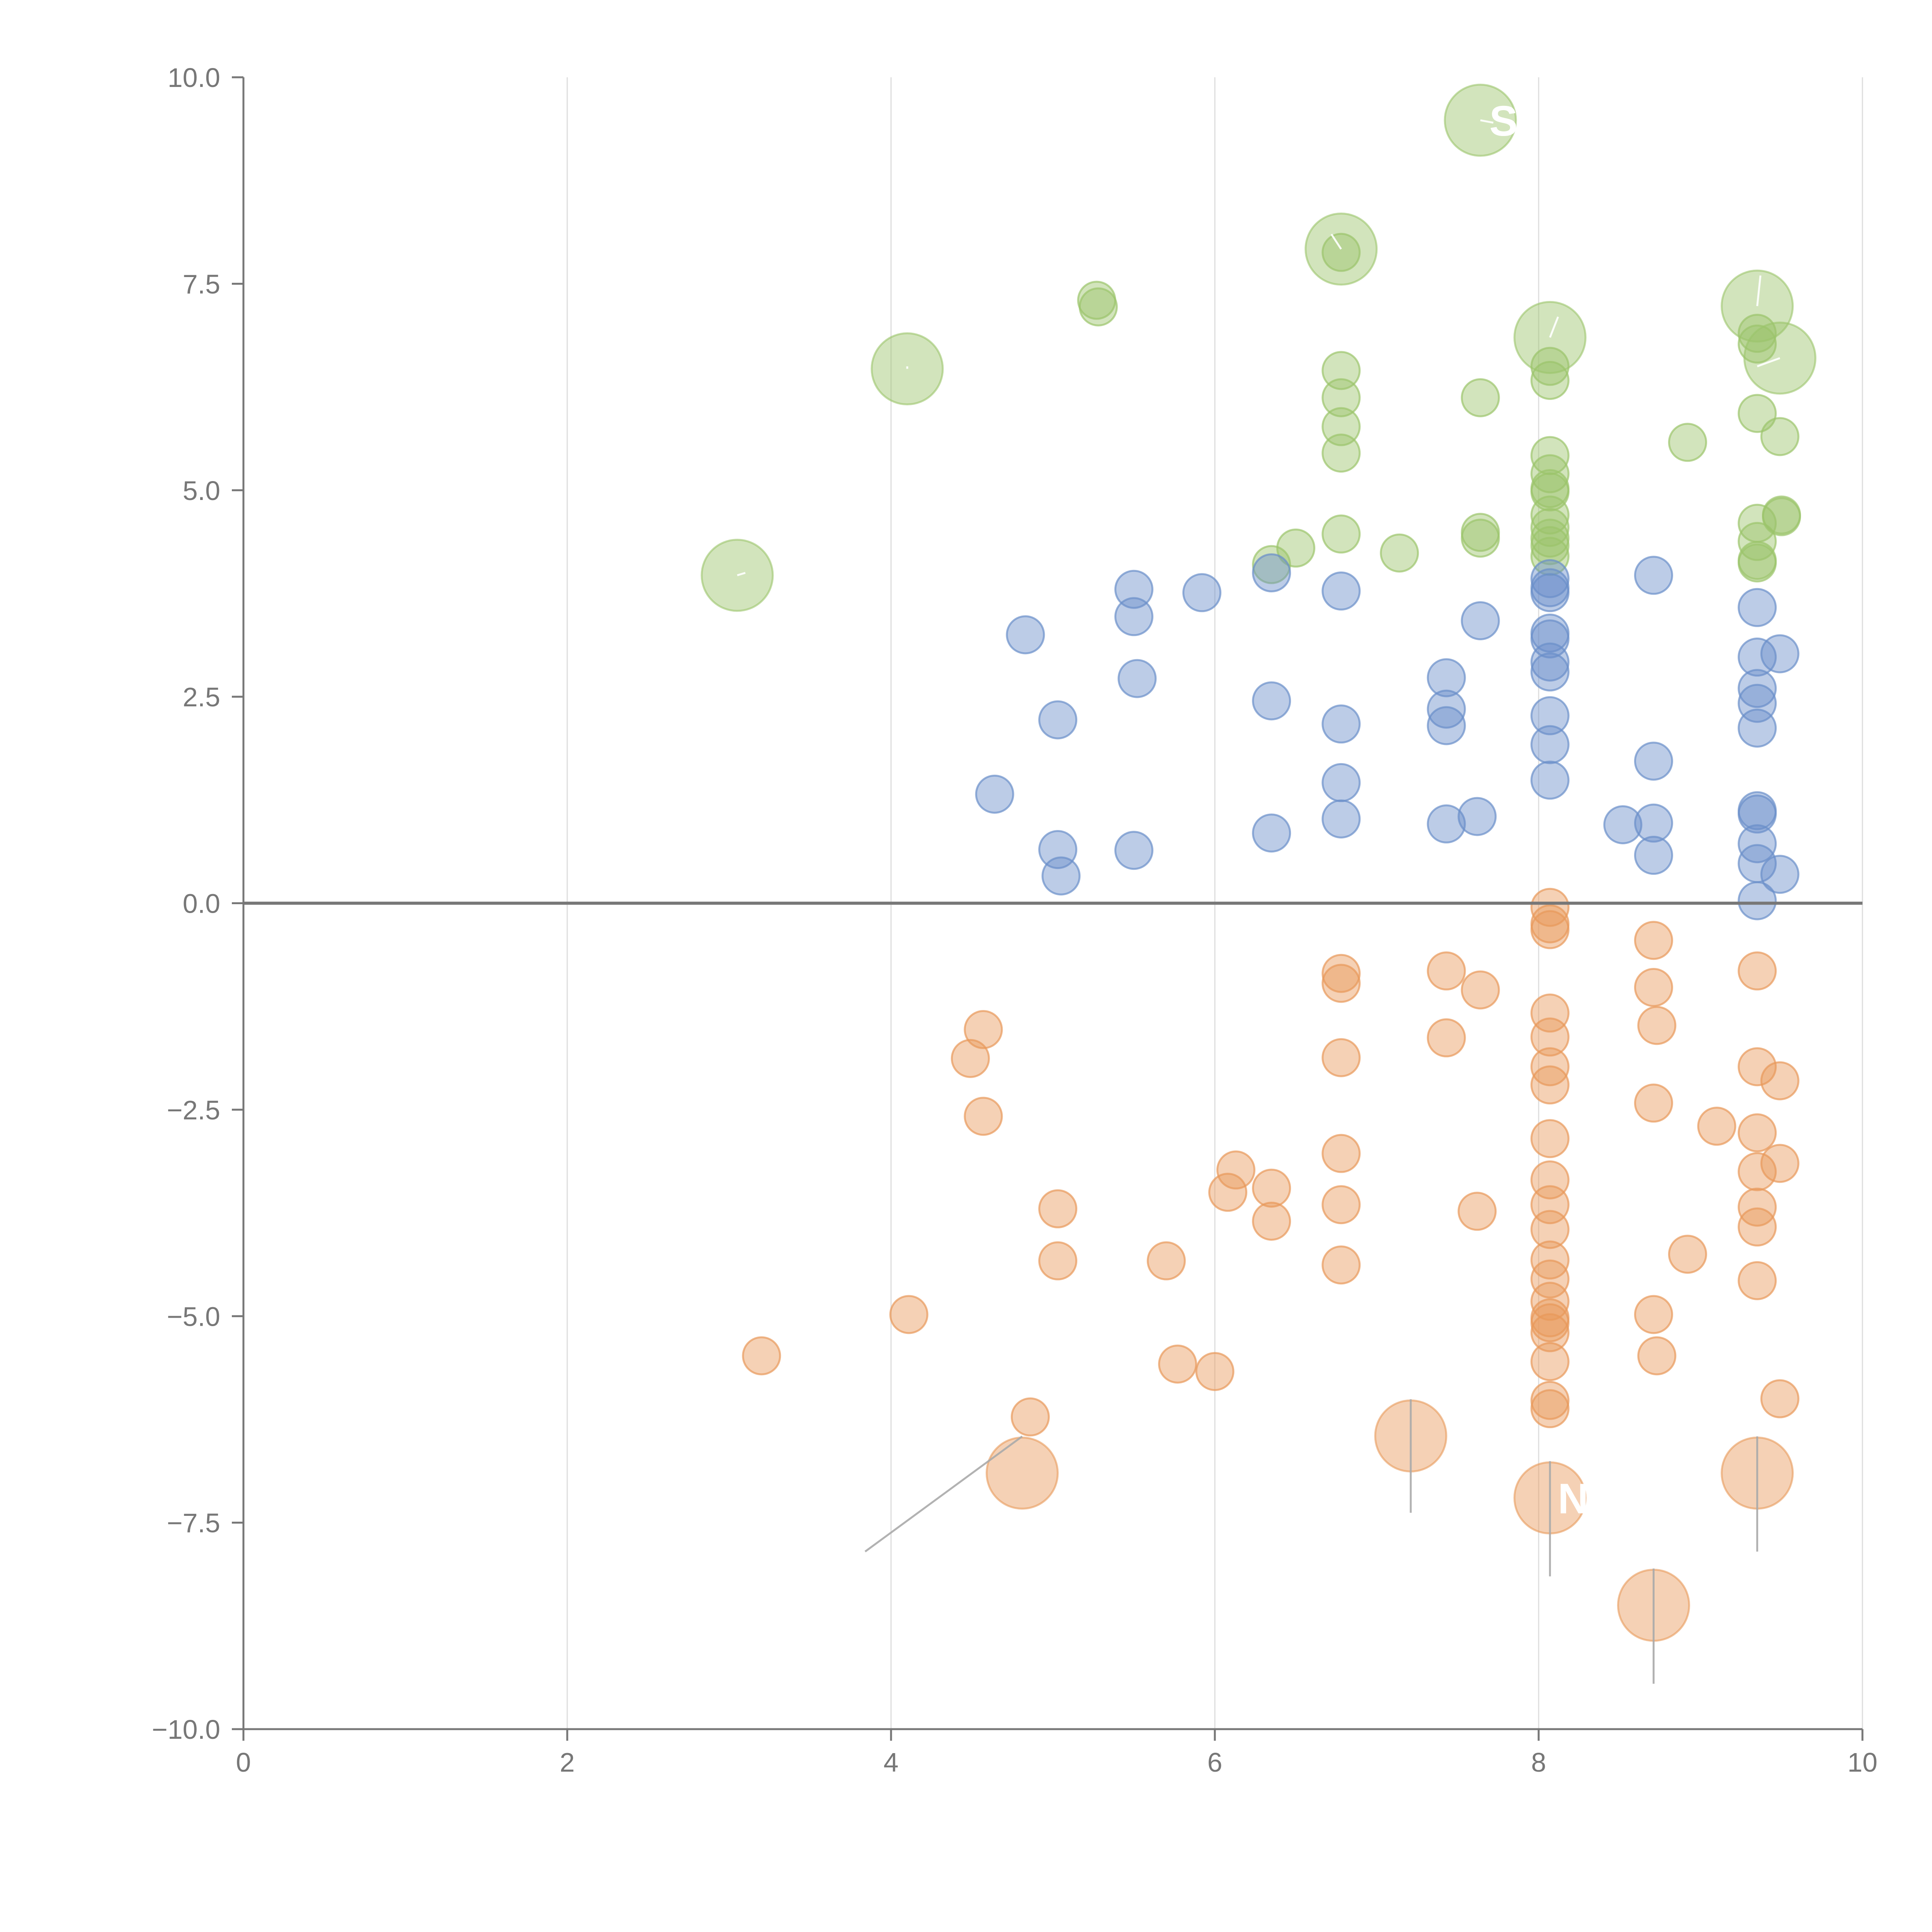 The width and height of the screenshot is (1932, 1932). Describe the element at coordinates (193, 1110) in the screenshot. I see `y-tick-label: −2.5` at that location.